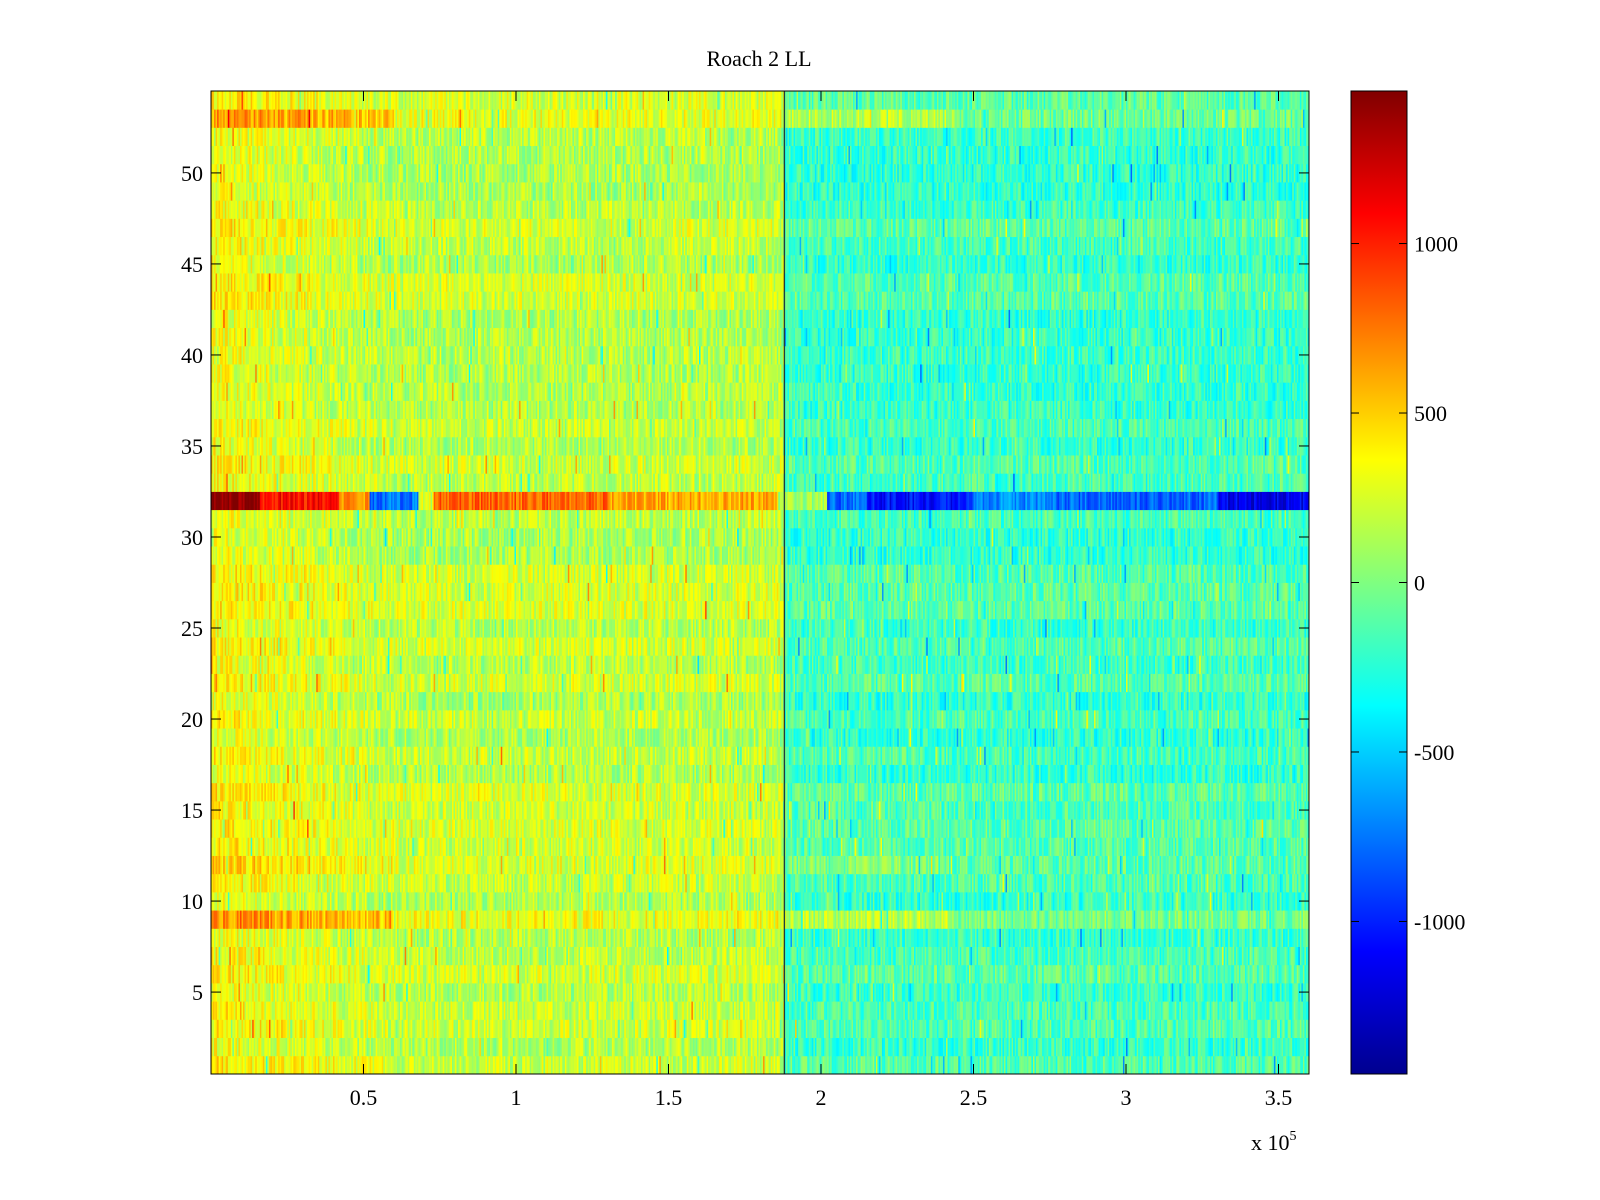  Describe the element at coordinates (758, 58) in the screenshot. I see `chart-title: Roach 2 LL` at that location.